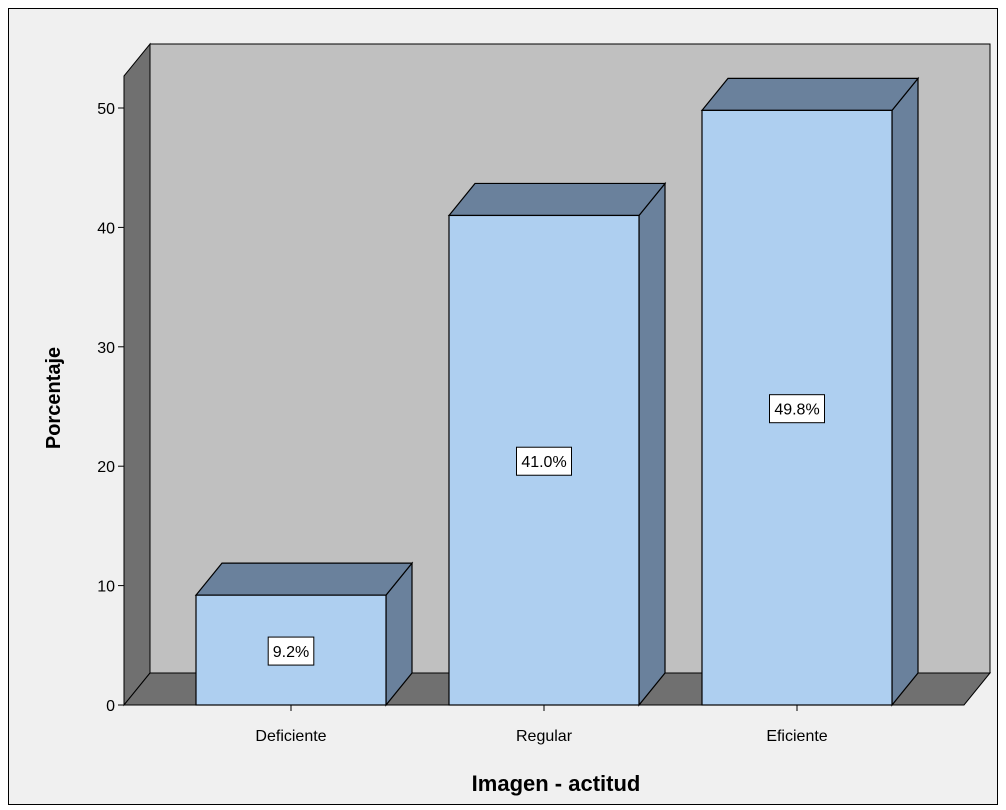 Image resolution: width=1006 pixels, height=810 pixels. What do you see at coordinates (304, 634) in the screenshot?
I see `bar-deficiente: 9.2%` at bounding box center [304, 634].